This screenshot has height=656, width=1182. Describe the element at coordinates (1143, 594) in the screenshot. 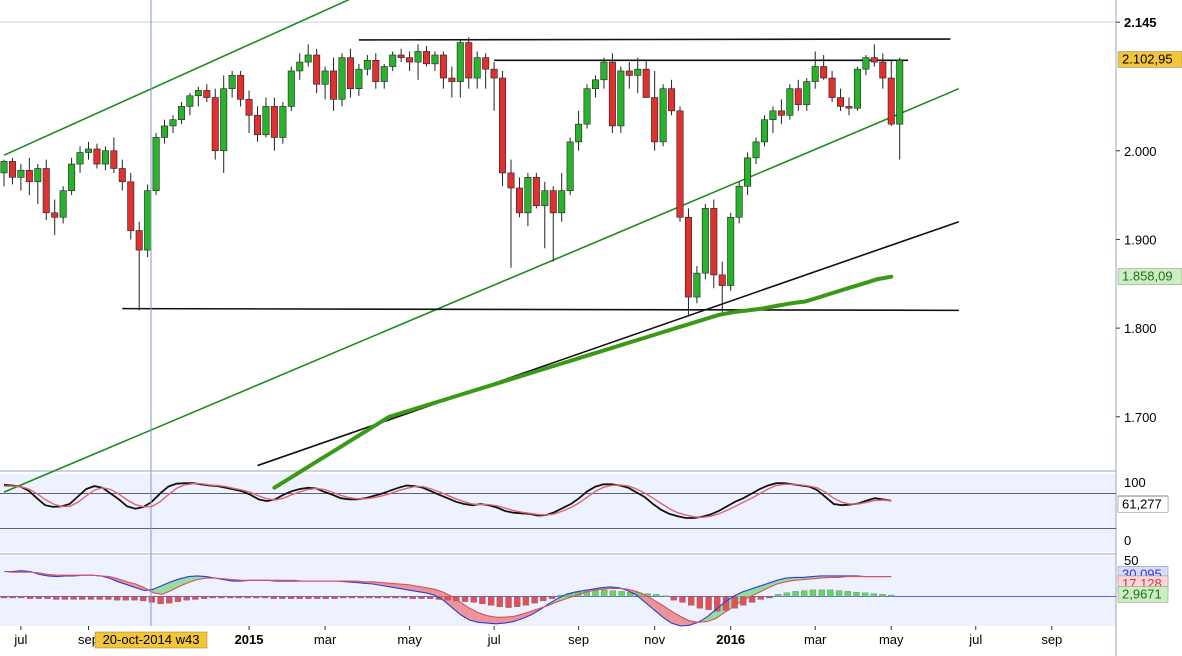

I see `histogram-value-tag-bg` at that location.